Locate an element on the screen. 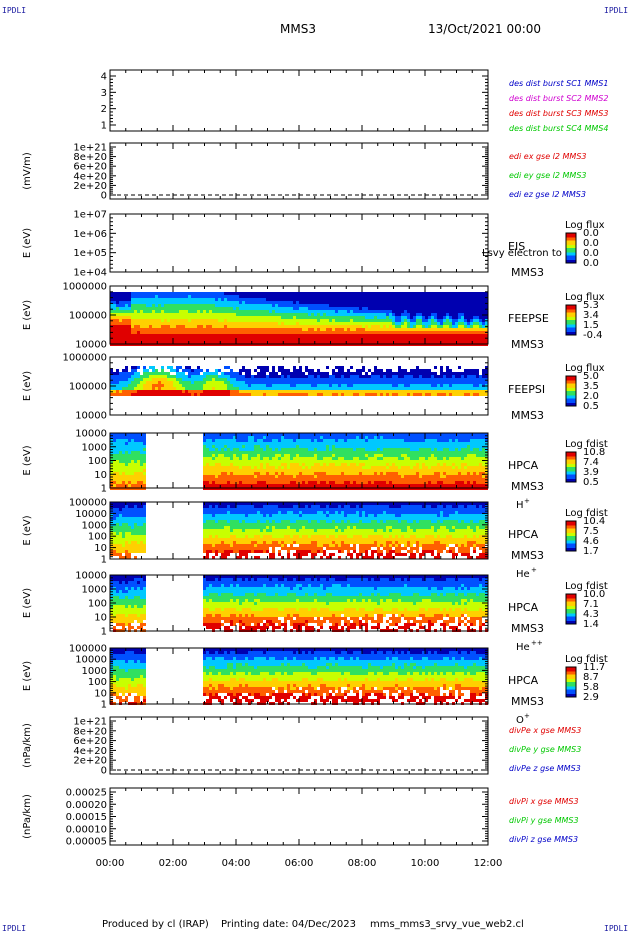 This screenshot has height=934, width=630. colorbar-title: Log flux is located at coordinates (585, 225).